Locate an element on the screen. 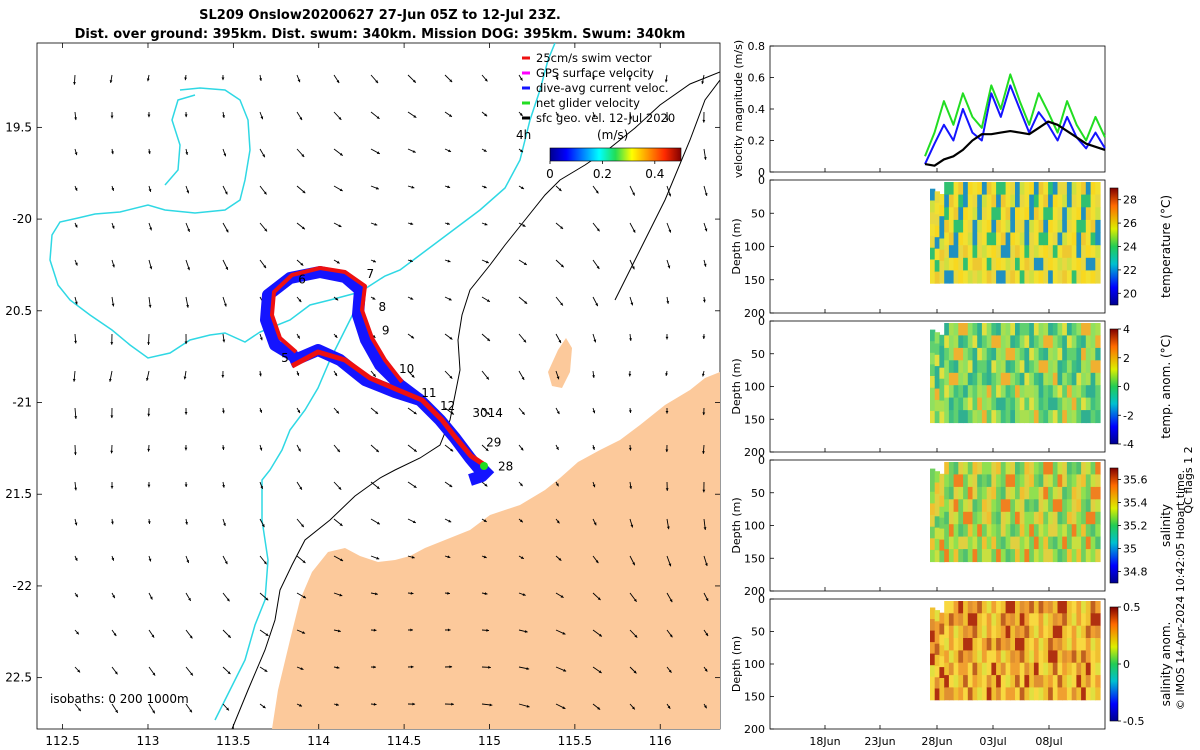  velocity-y-tick-label: 0 is located at coordinates (761, 172).